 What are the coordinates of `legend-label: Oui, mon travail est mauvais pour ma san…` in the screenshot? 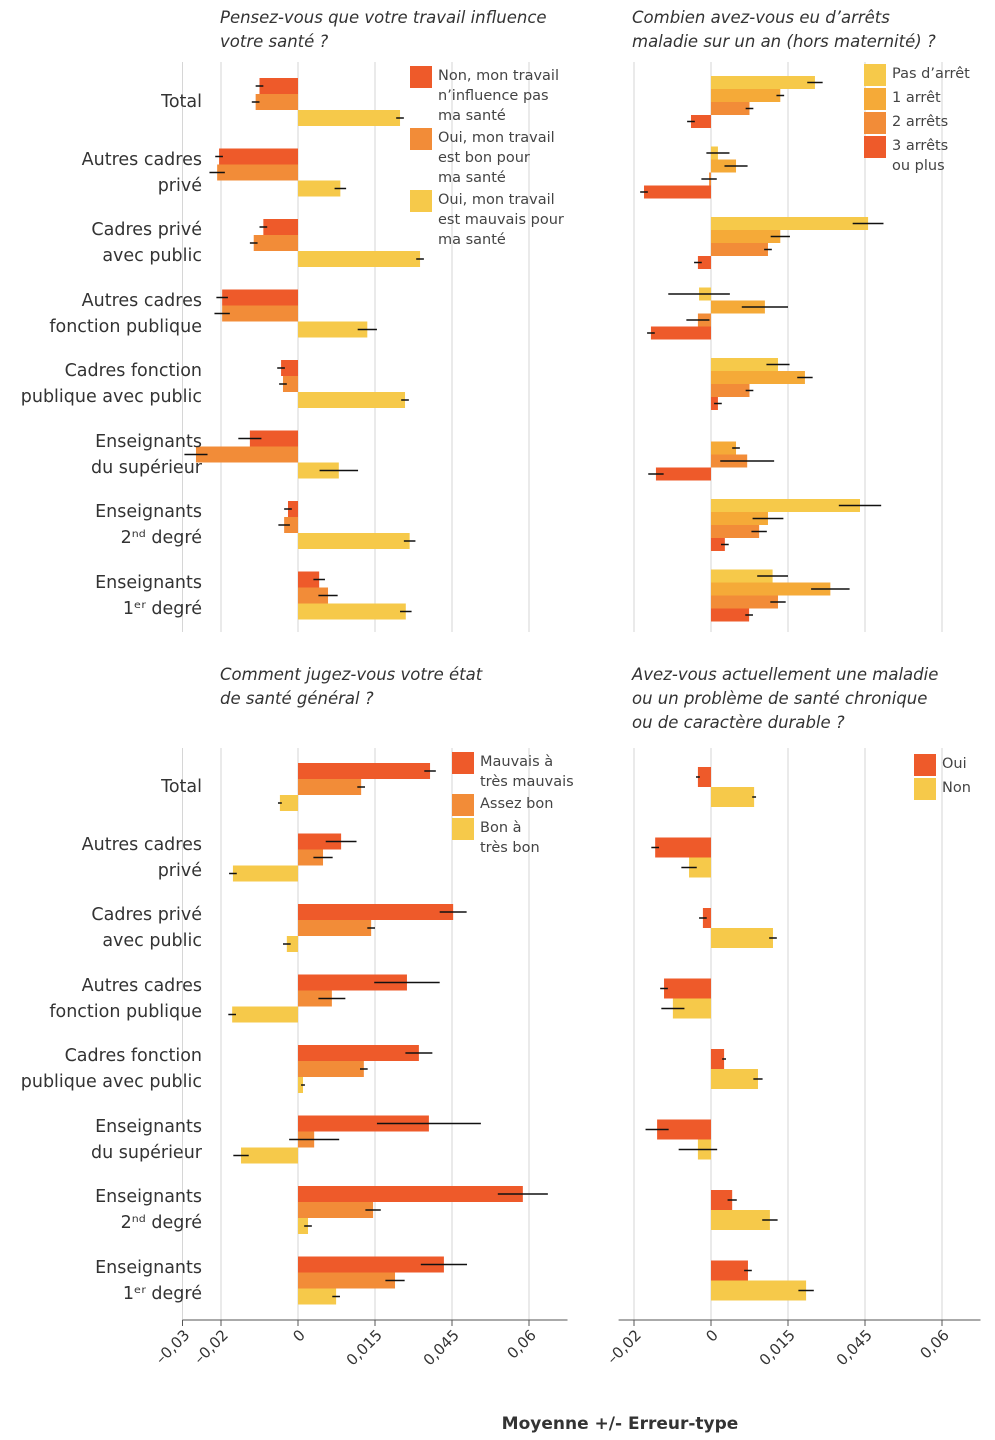 It's located at (501, 220).